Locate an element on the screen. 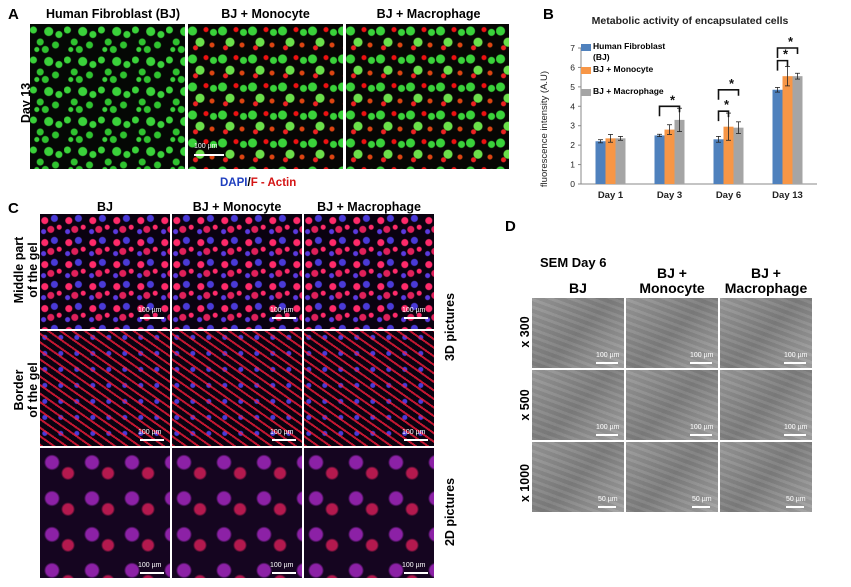  legend-label-monocyte: BJ + Monocyte is located at coordinates (623, 69).